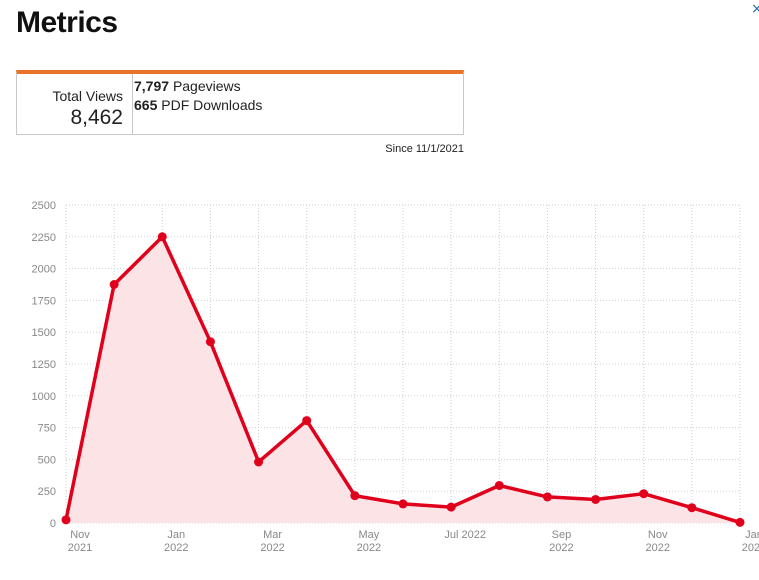 This screenshot has height=580, width=759. I want to click on y-tick-label: 2000, so click(44, 270).